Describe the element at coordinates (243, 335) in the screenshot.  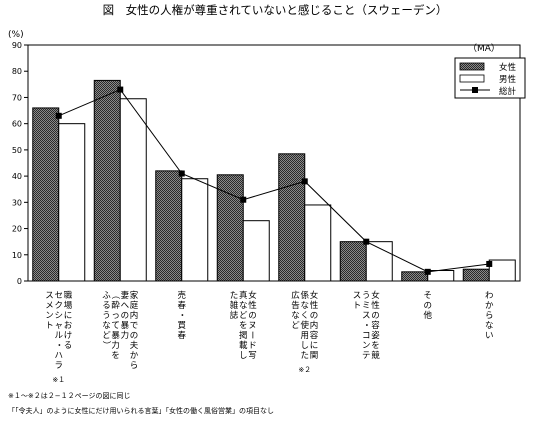
I see `category-label-char: 掲` at that location.